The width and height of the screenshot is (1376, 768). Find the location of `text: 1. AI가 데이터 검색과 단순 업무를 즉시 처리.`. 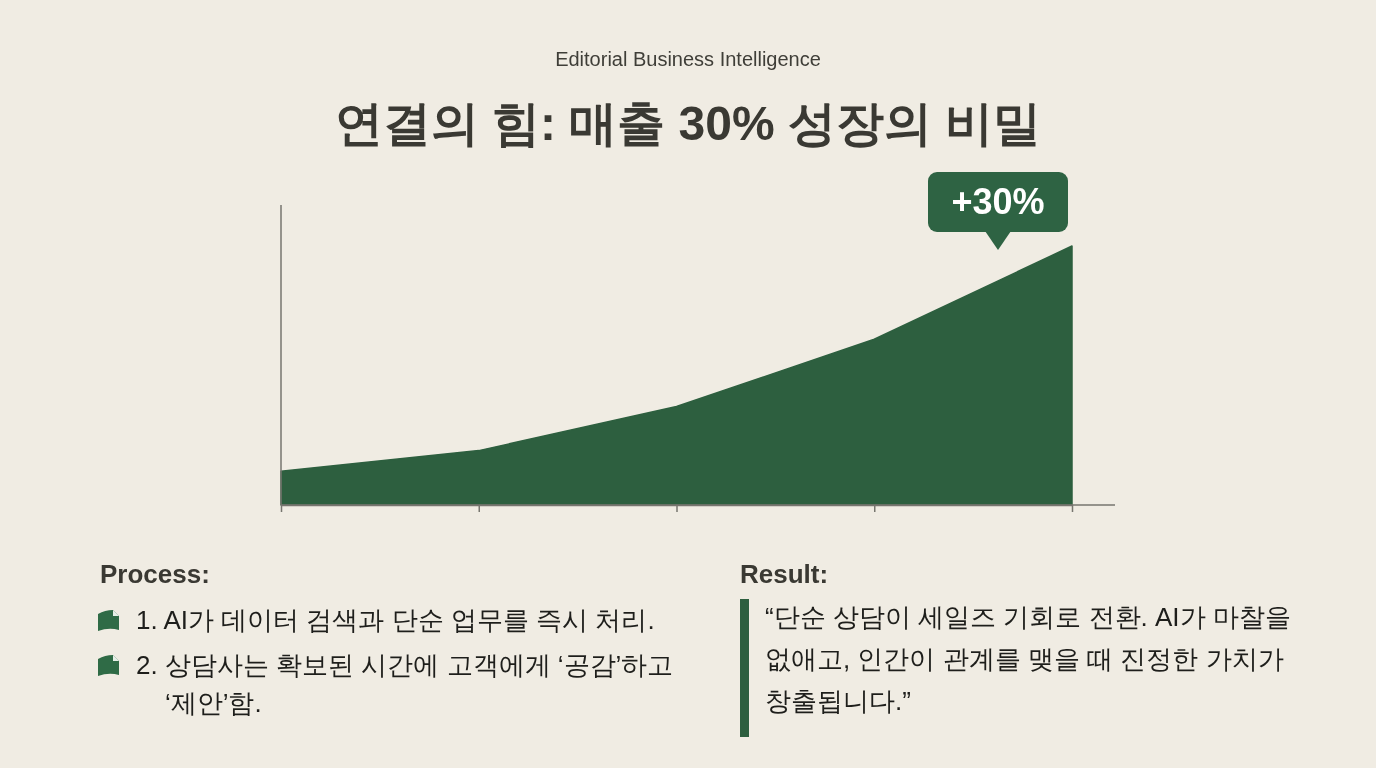

text: 1. AI가 데이터 검색과 단순 업무를 즉시 처리. is located at coordinates (395, 620).